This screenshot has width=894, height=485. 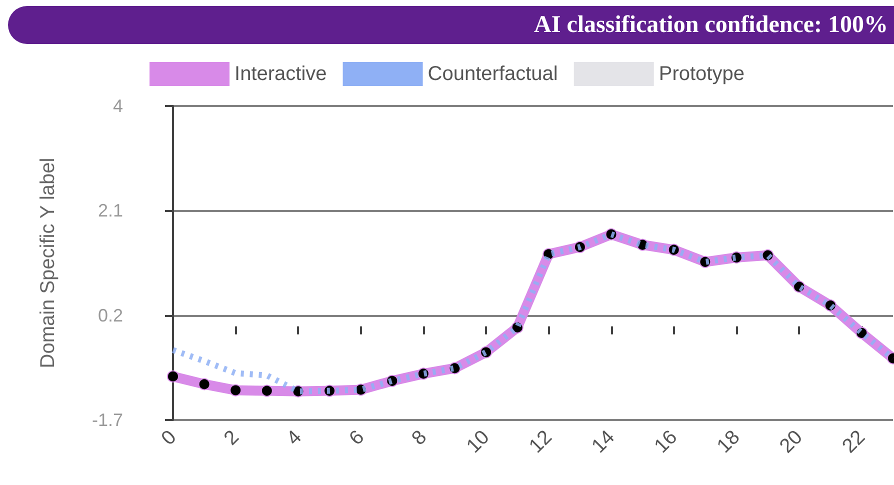 I want to click on y-tick-label: 2.1, so click(x=110, y=210).